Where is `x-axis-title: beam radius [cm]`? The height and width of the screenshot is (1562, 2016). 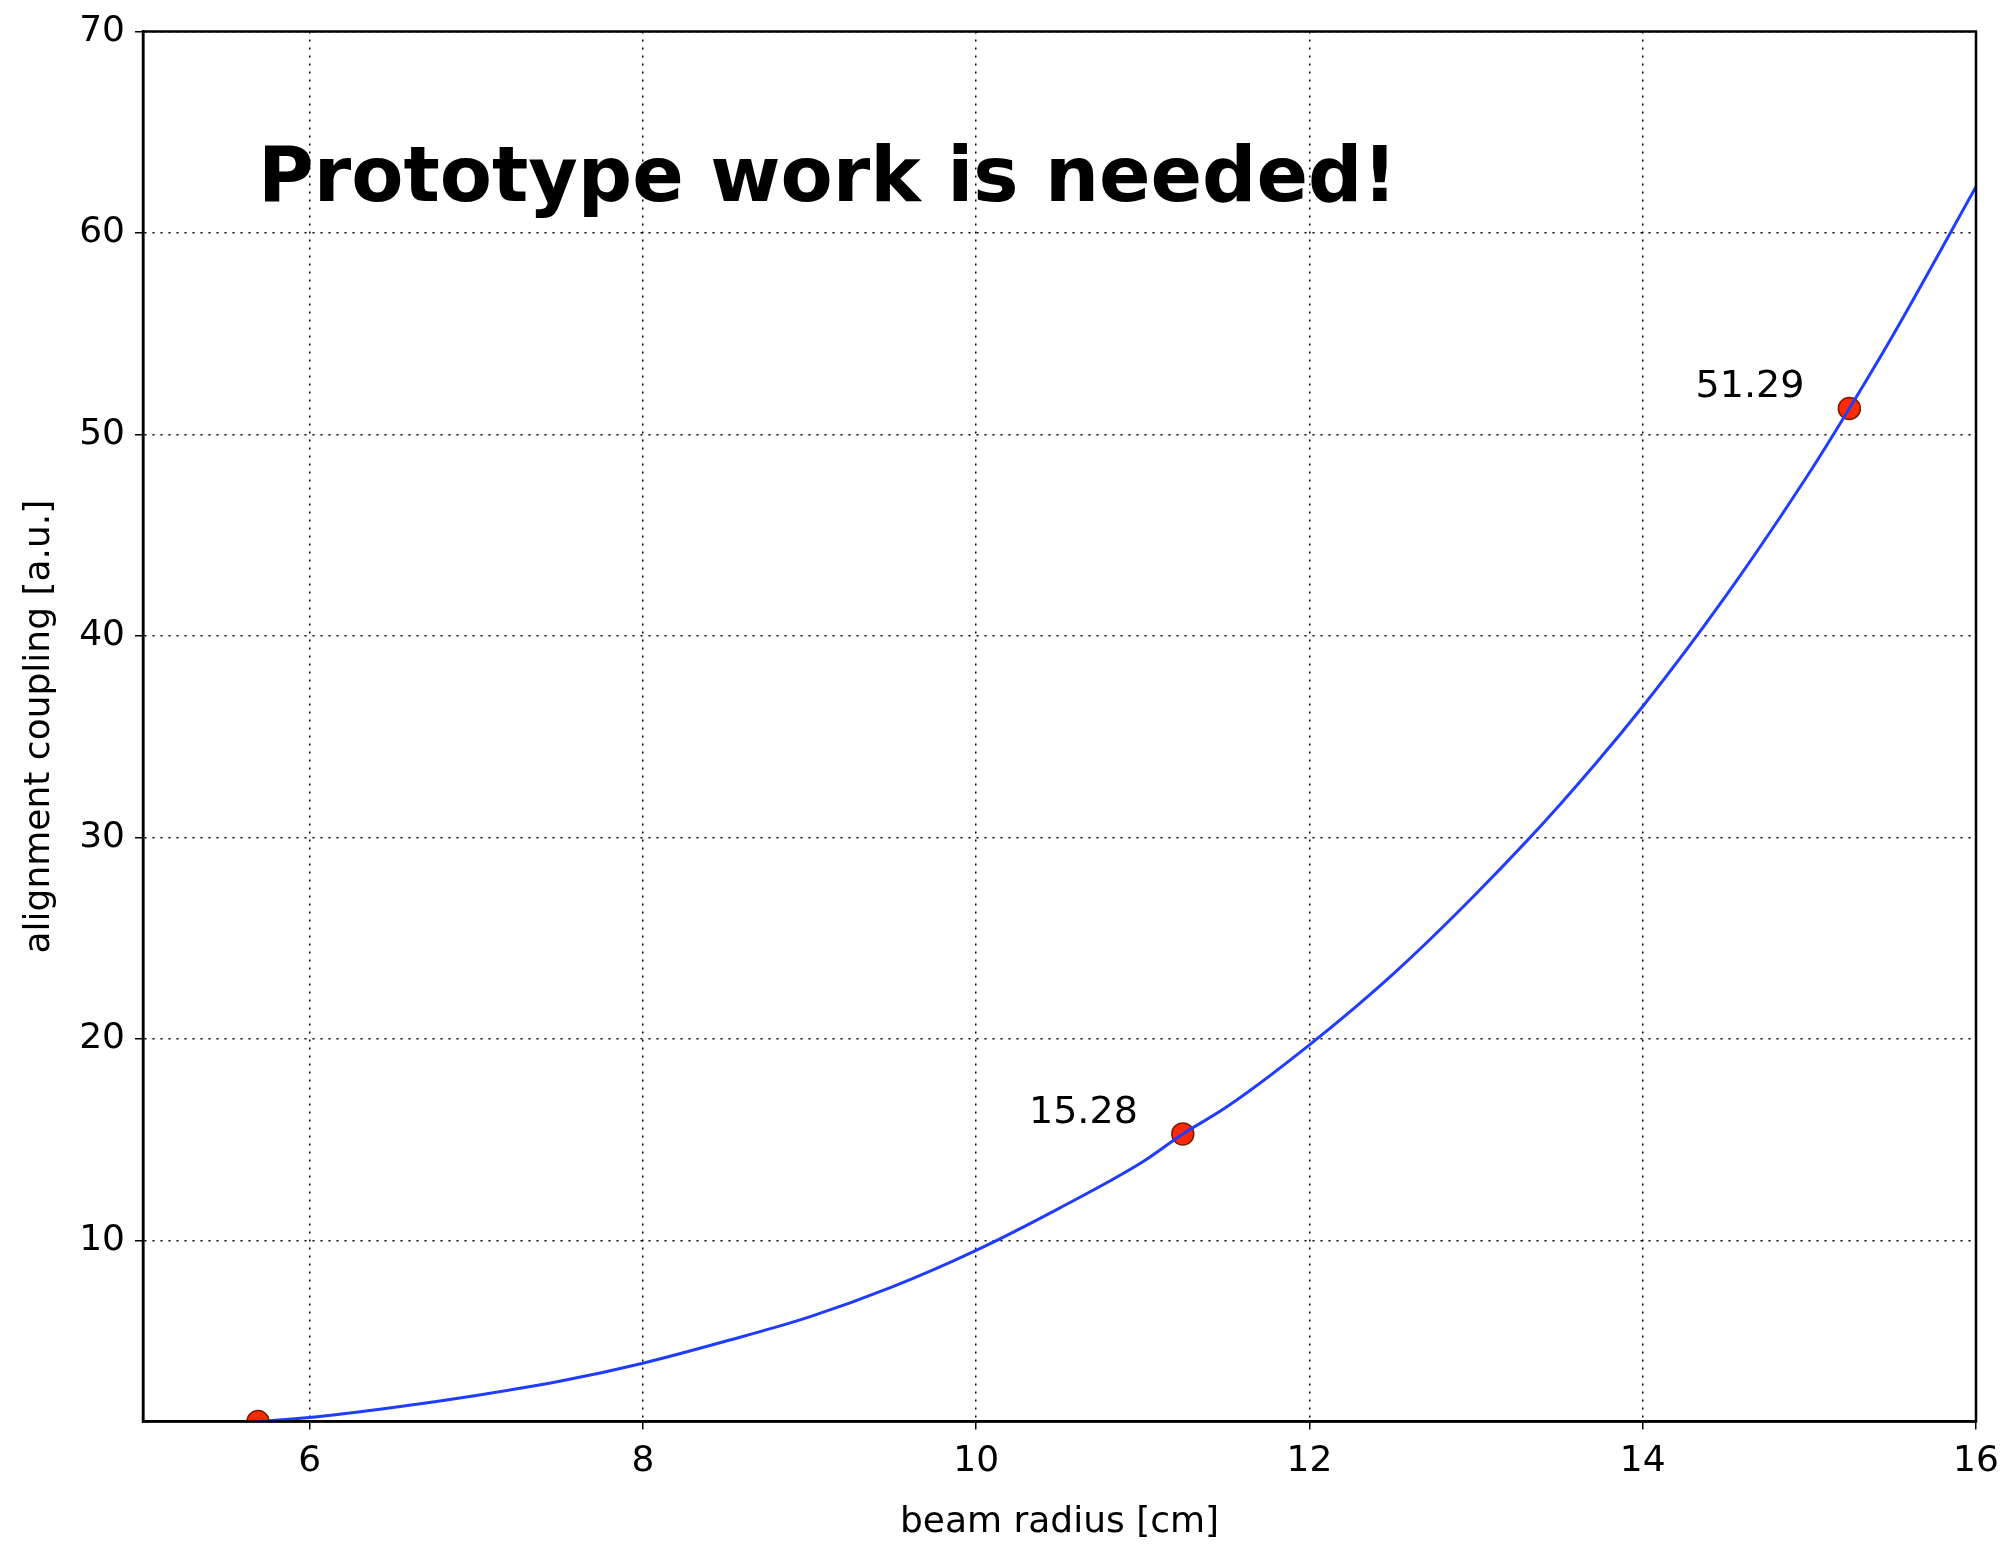 x-axis-title: beam radius [cm] is located at coordinates (1059, 1519).